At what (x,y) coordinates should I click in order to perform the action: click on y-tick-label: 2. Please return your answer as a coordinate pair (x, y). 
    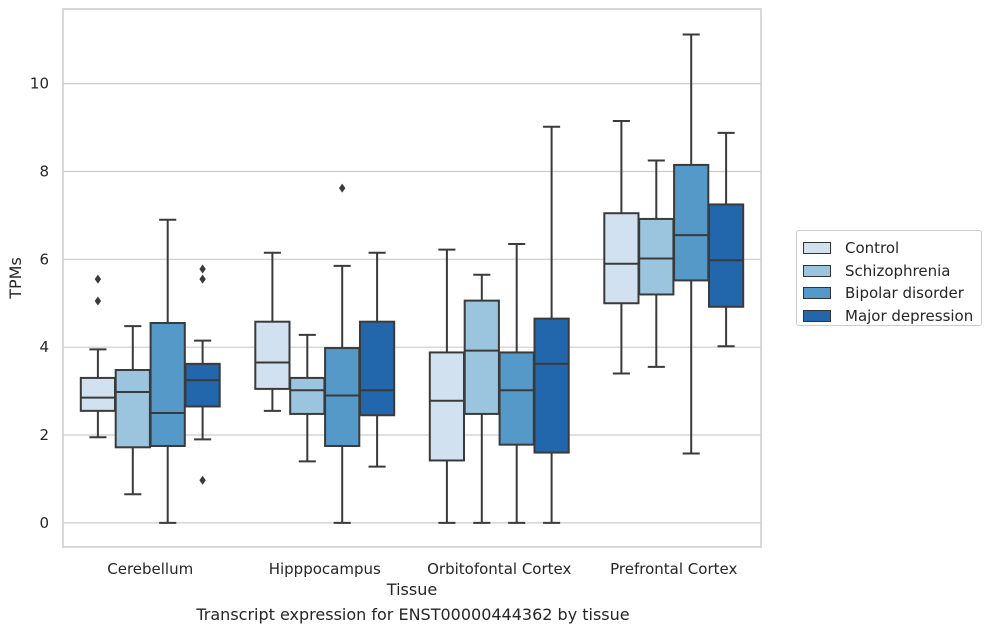
    Looking at the image, I should click on (44, 435).